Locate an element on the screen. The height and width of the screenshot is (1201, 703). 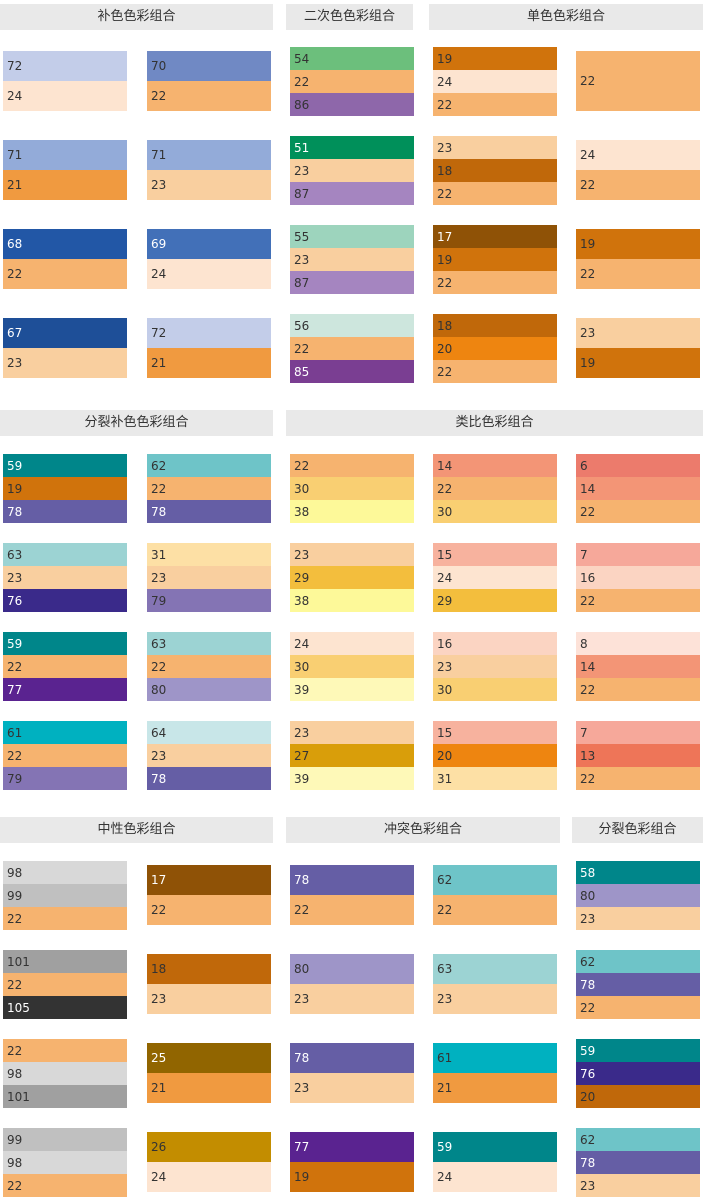
color-swatch: 86 is located at coordinates (352, 104).